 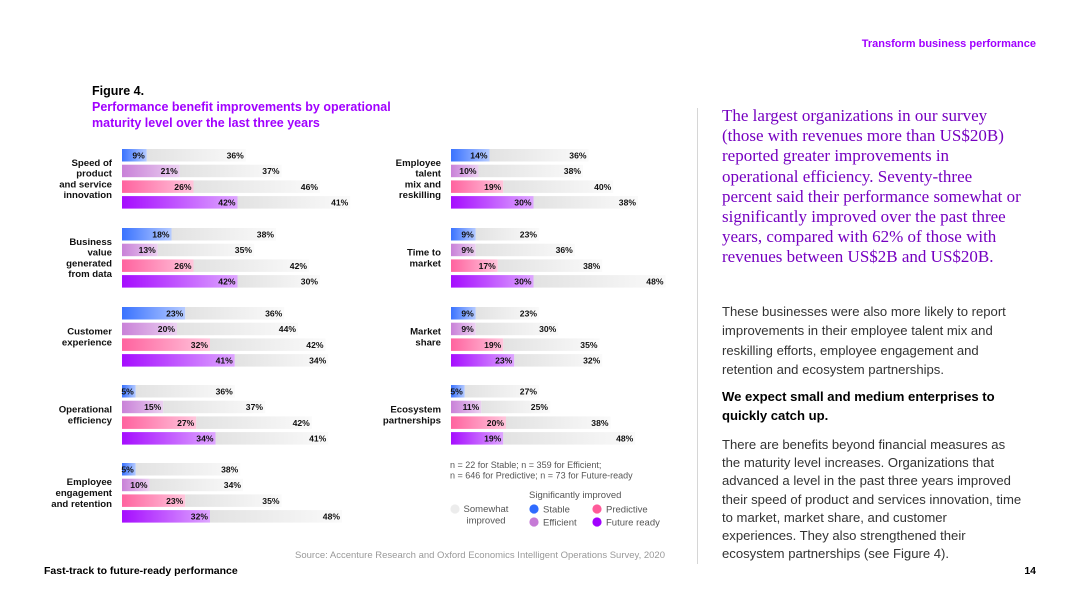 I want to click on category-label-line: Market, so click(x=426, y=332).